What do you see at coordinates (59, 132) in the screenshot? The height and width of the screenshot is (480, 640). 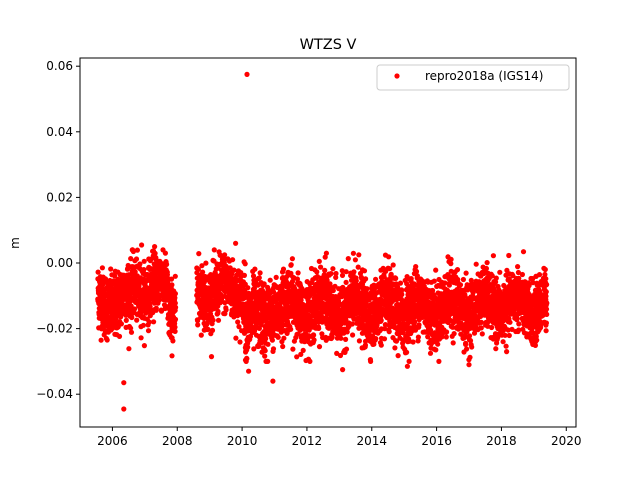 I see `y-tick-label: 0.04` at bounding box center [59, 132].